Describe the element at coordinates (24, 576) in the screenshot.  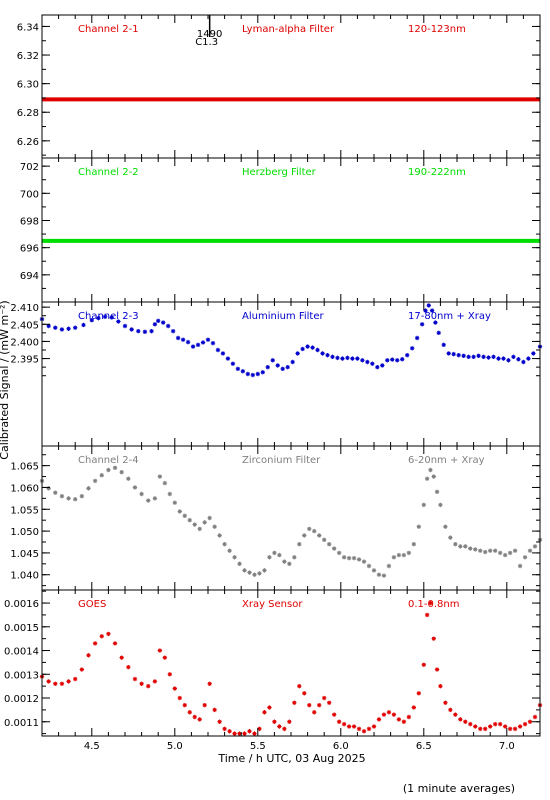
I see `y-tick-label: 1.040` at that location.